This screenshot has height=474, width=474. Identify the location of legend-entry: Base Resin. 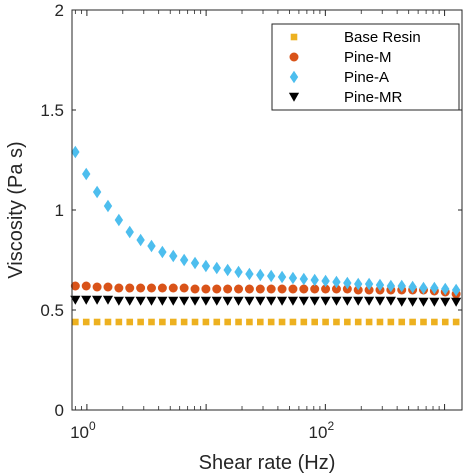
(355, 37).